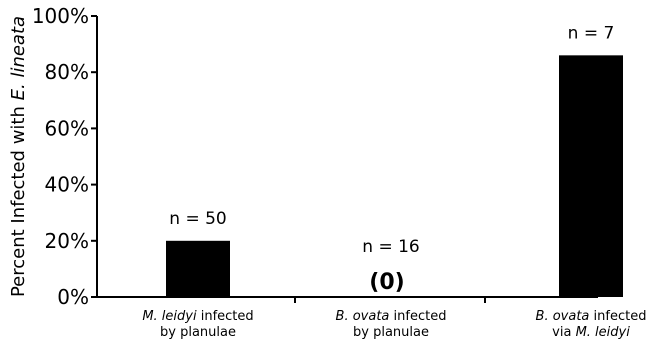 This screenshot has width=671, height=343. What do you see at coordinates (67, 241) in the screenshot?
I see `y-tick-label: 20%` at bounding box center [67, 241].